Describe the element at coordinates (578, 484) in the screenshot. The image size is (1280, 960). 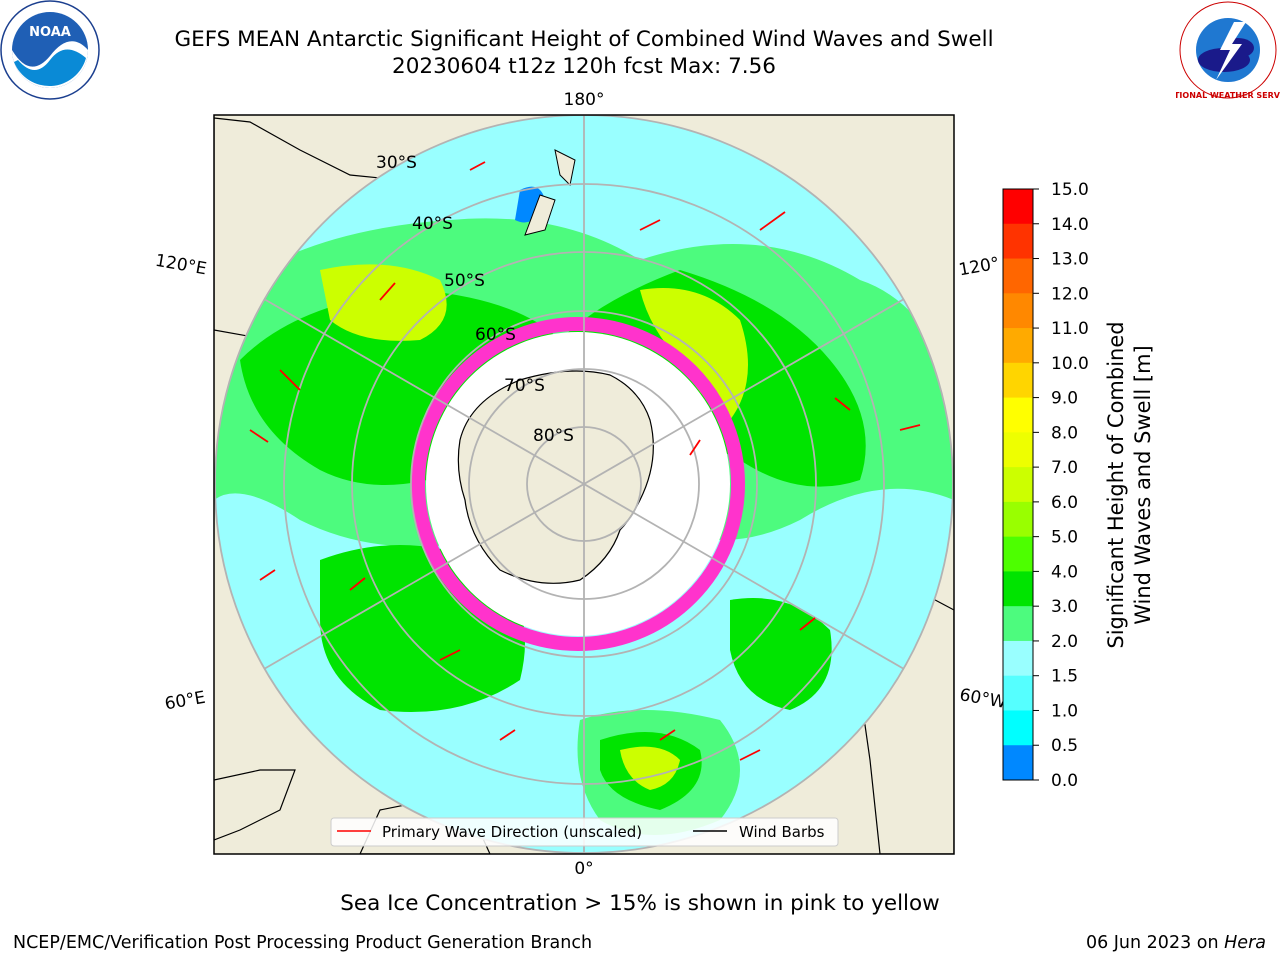
I see `sea-ice-ring` at that location.